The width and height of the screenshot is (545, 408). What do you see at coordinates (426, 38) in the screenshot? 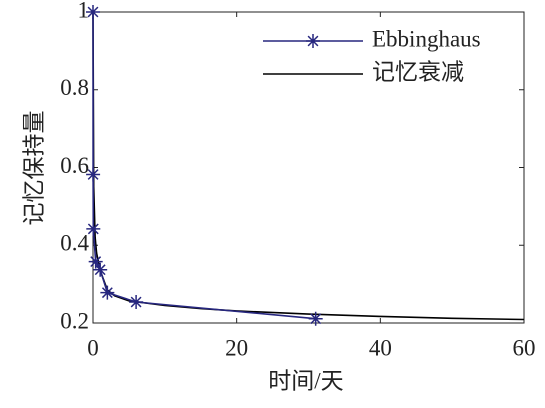
I see `legend-label: Ebbinghaus` at bounding box center [426, 38].